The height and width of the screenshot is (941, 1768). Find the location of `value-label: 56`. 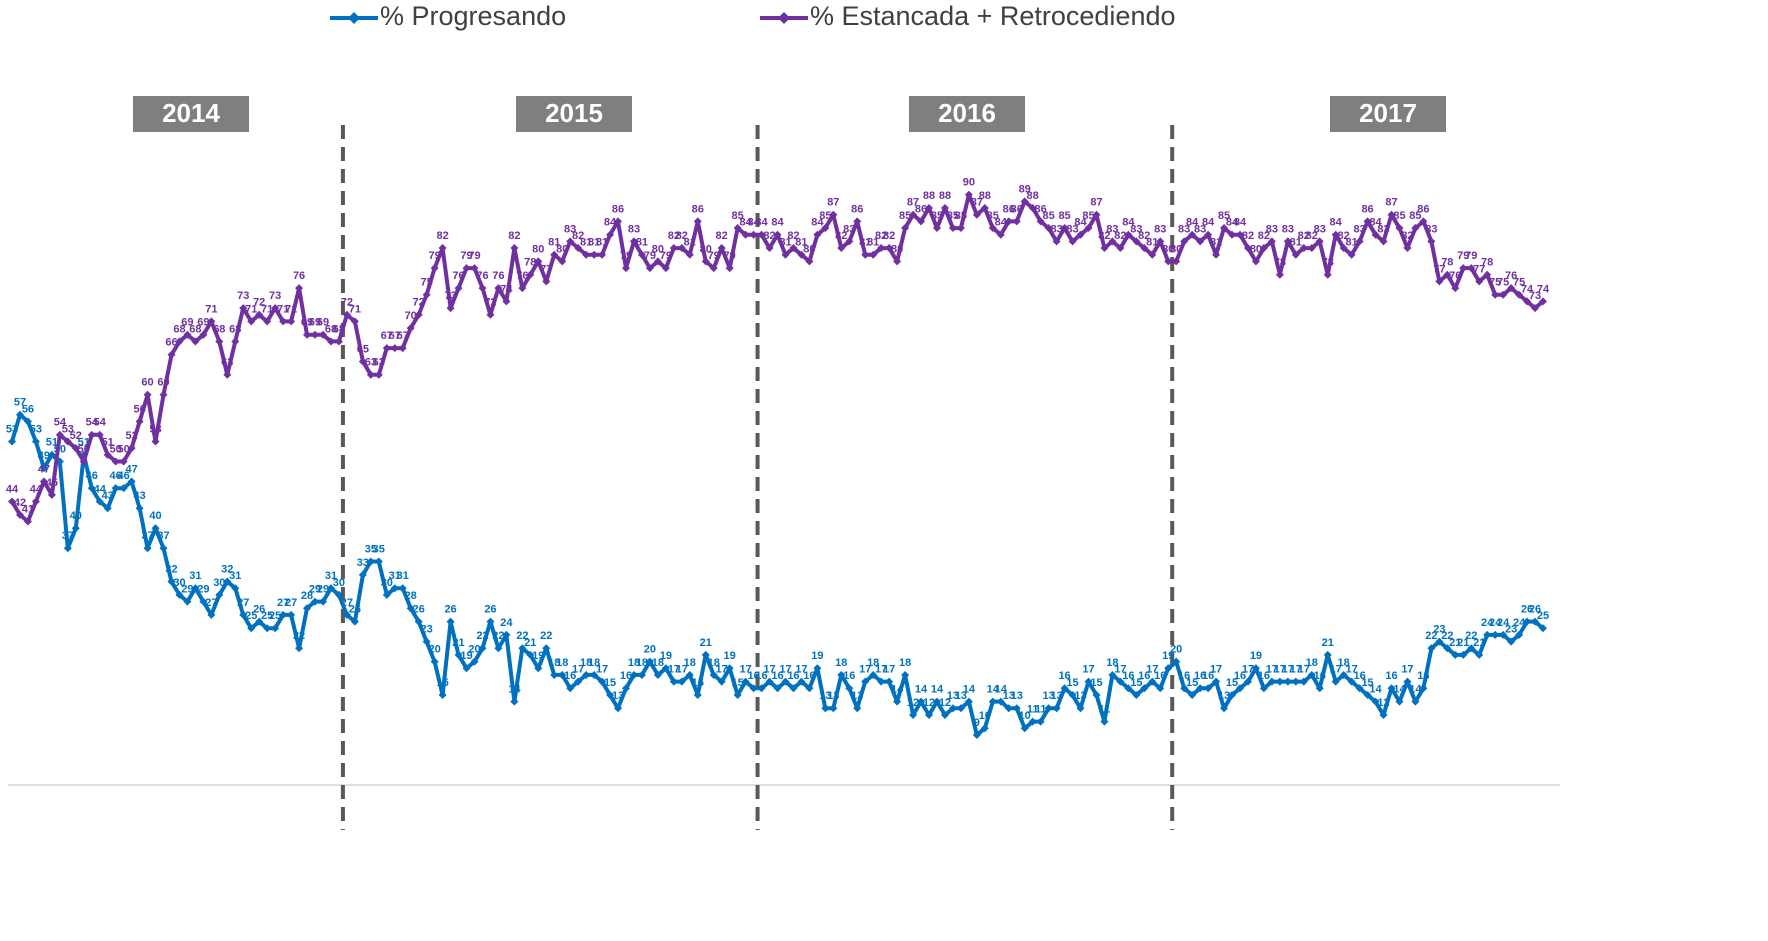

value-label: 56 is located at coordinates (28, 409).